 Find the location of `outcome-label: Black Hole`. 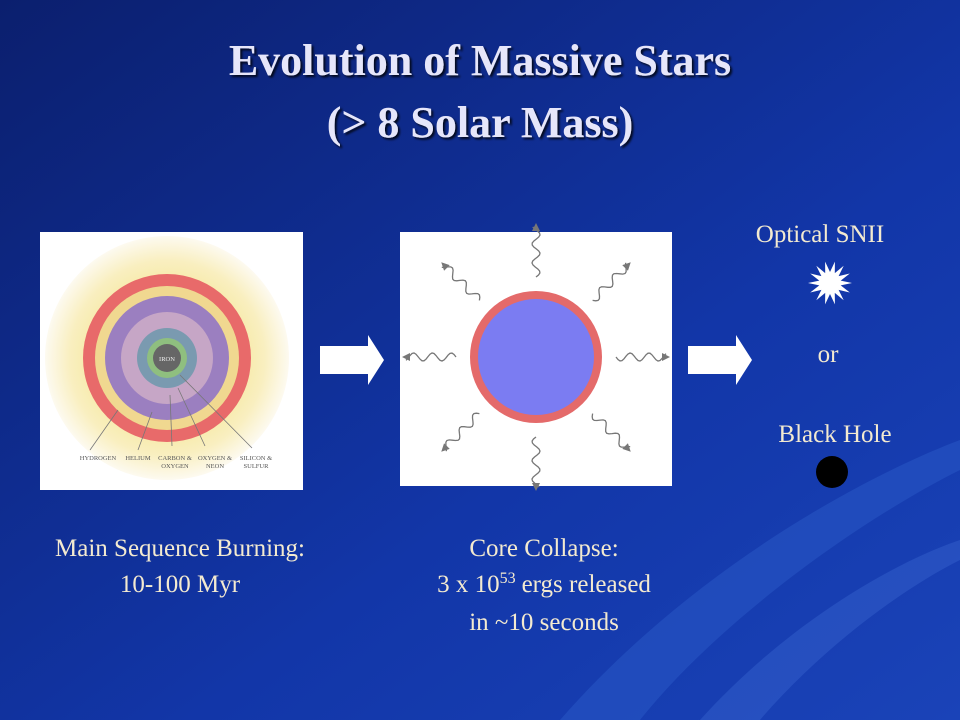

outcome-label: Black Hole is located at coordinates (834, 434).